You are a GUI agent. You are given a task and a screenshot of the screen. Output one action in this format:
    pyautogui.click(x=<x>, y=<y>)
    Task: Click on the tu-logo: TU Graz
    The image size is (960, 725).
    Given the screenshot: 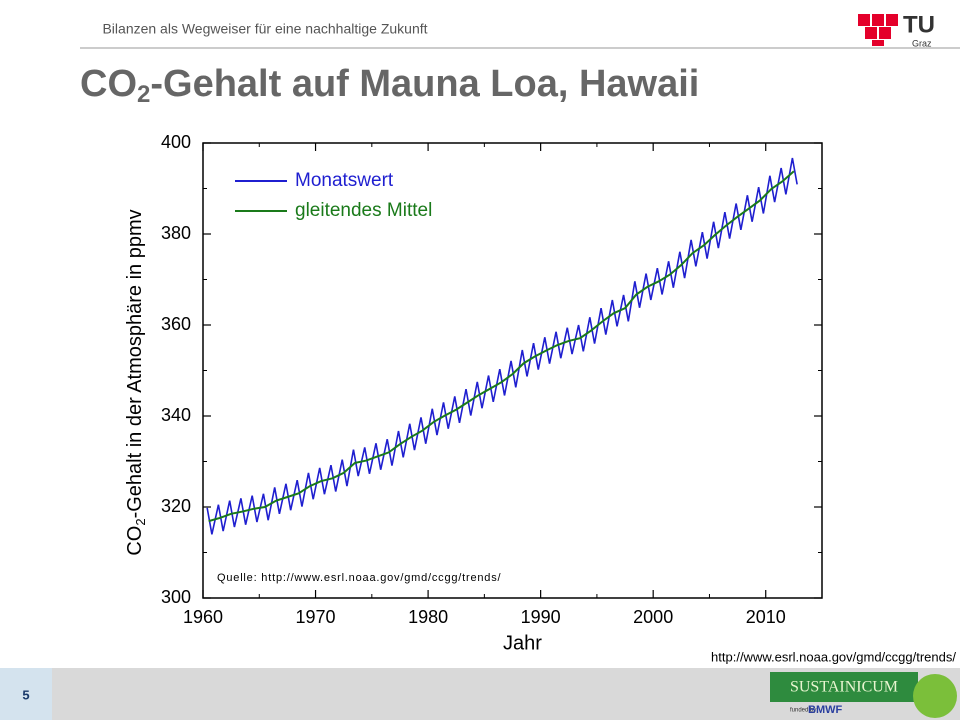 What is the action you would take?
    pyautogui.click(x=896, y=29)
    